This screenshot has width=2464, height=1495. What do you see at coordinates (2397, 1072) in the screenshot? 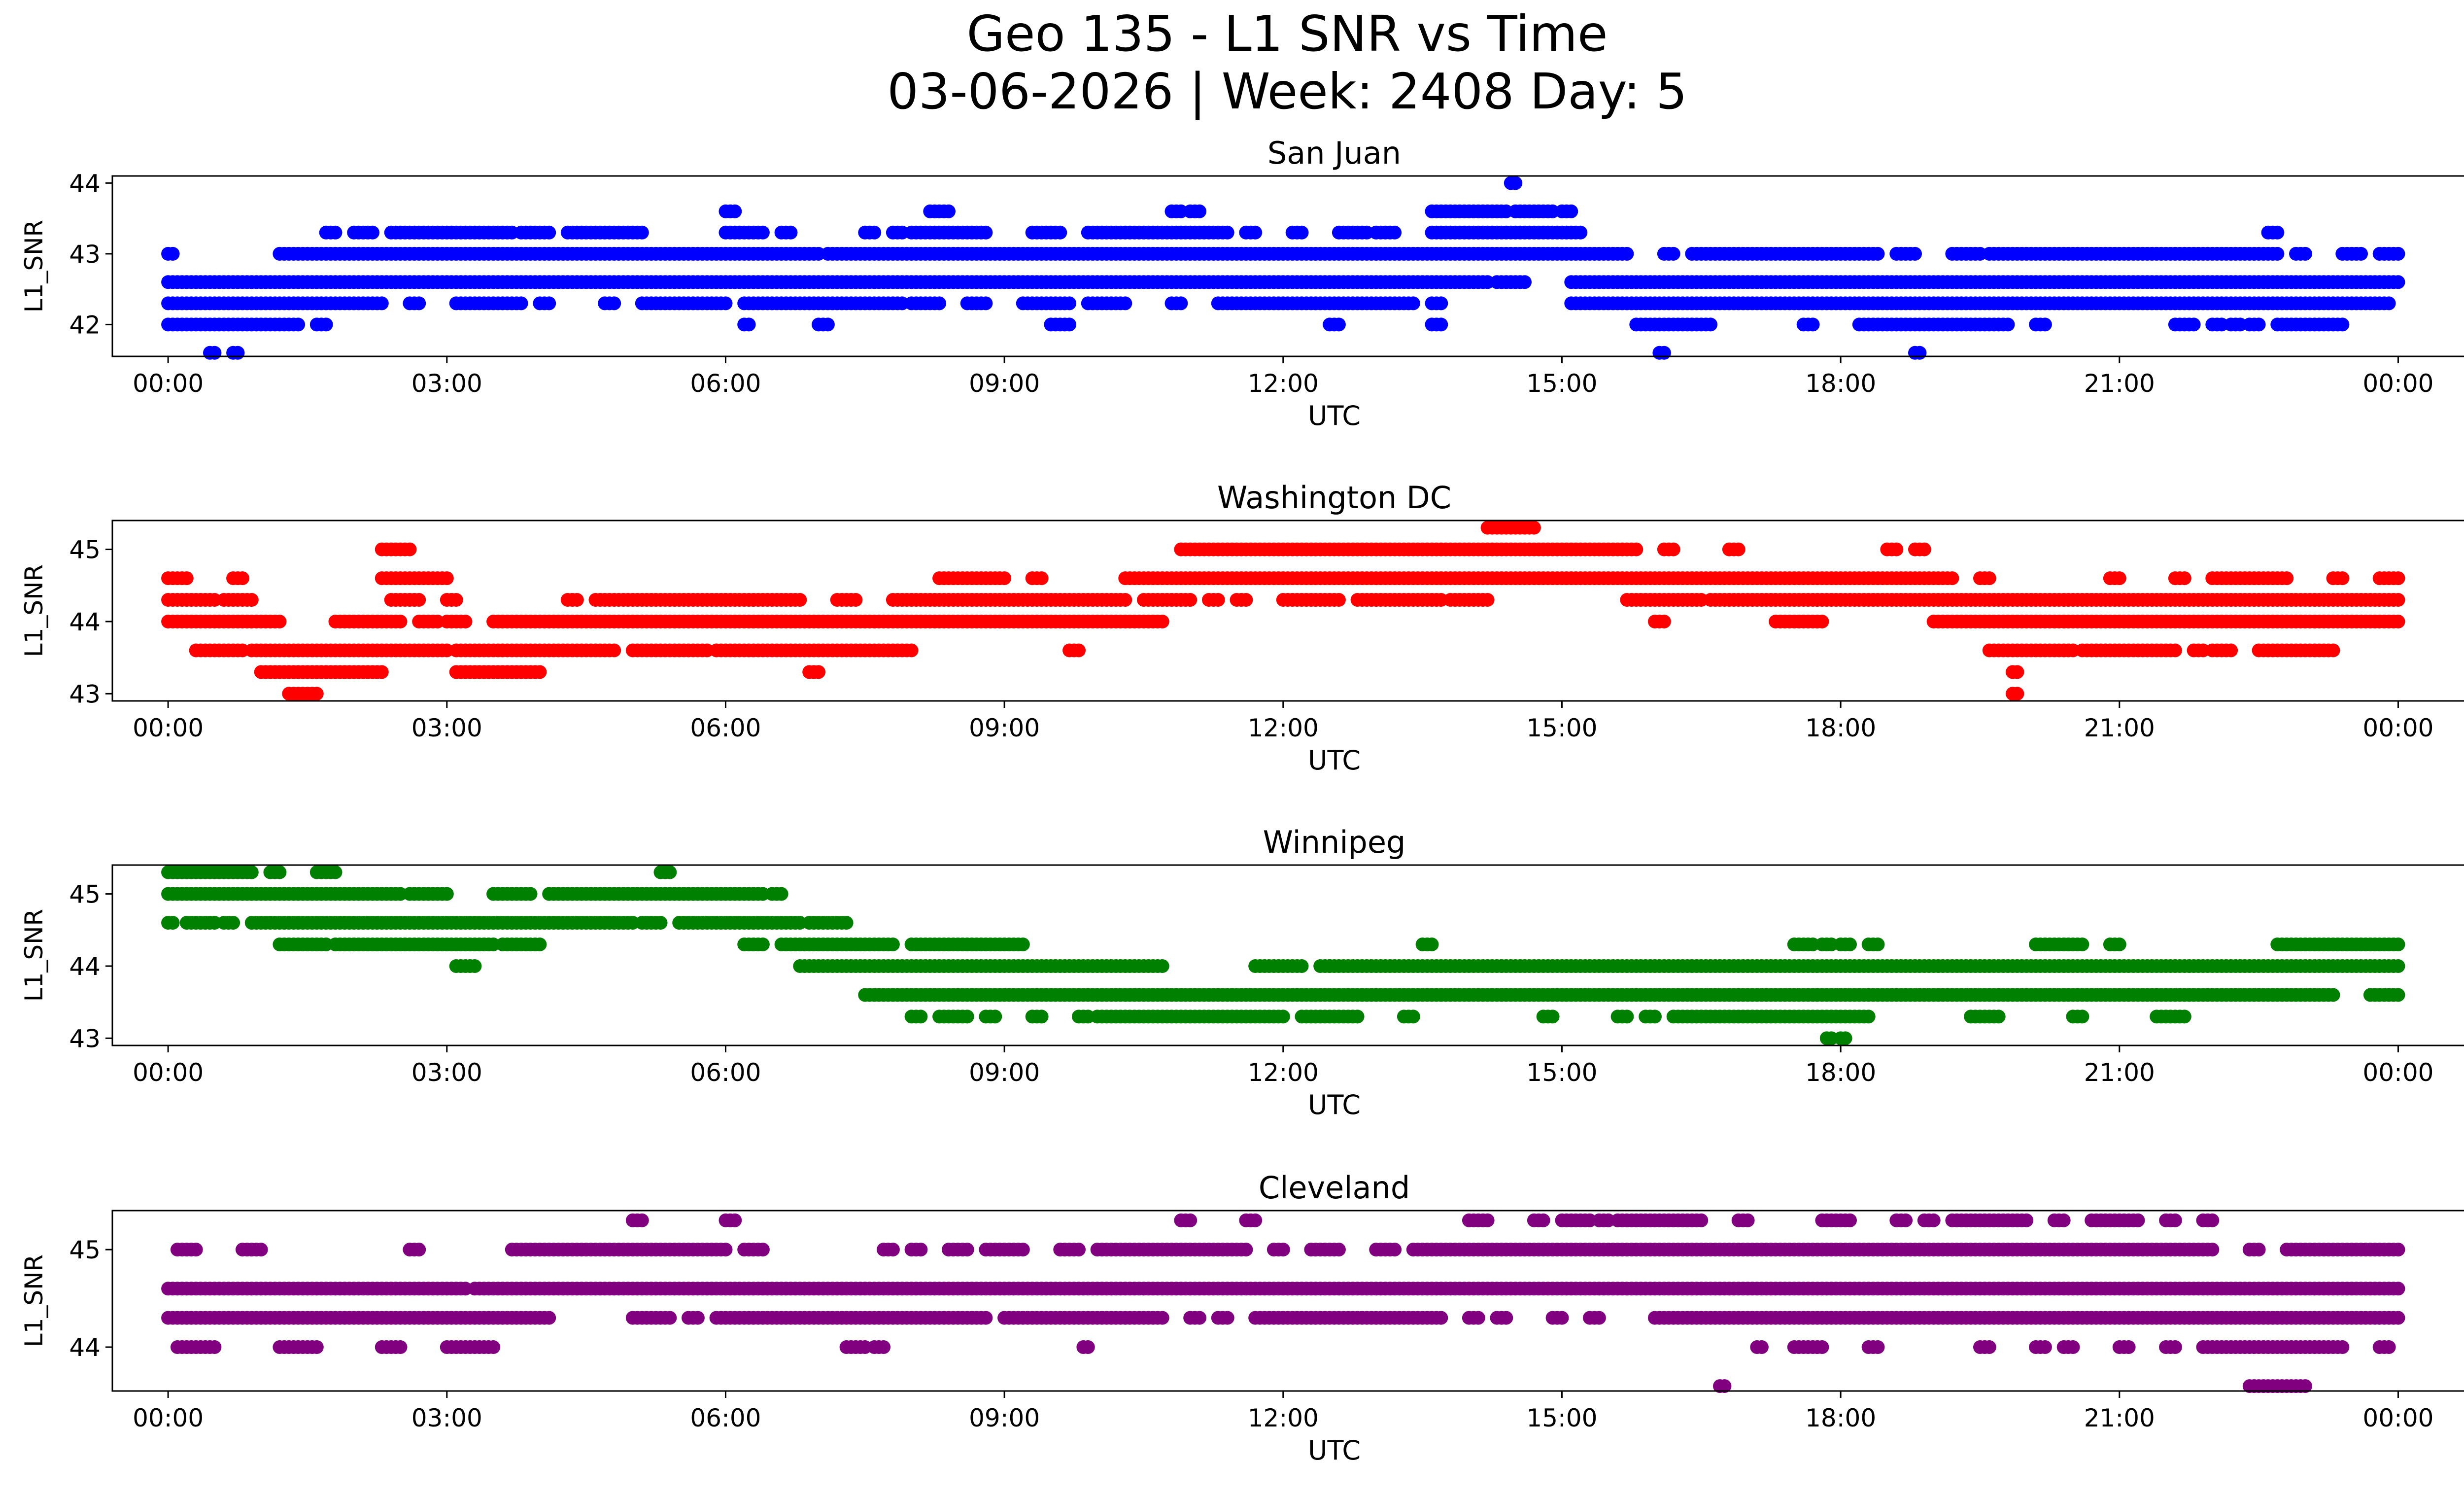
I see `x-tick-label: 00:00` at bounding box center [2397, 1072].